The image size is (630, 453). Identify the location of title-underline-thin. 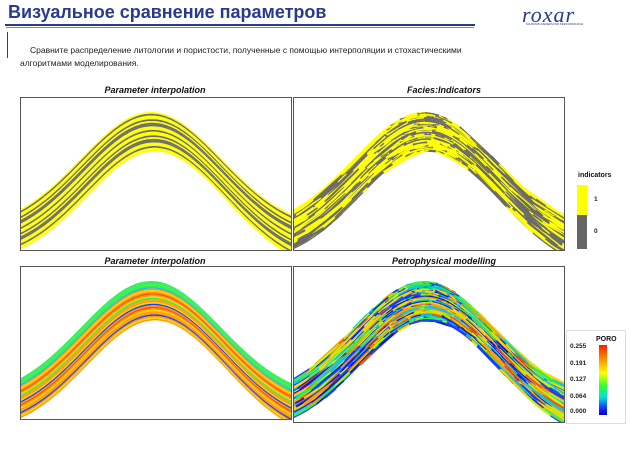
(240, 27).